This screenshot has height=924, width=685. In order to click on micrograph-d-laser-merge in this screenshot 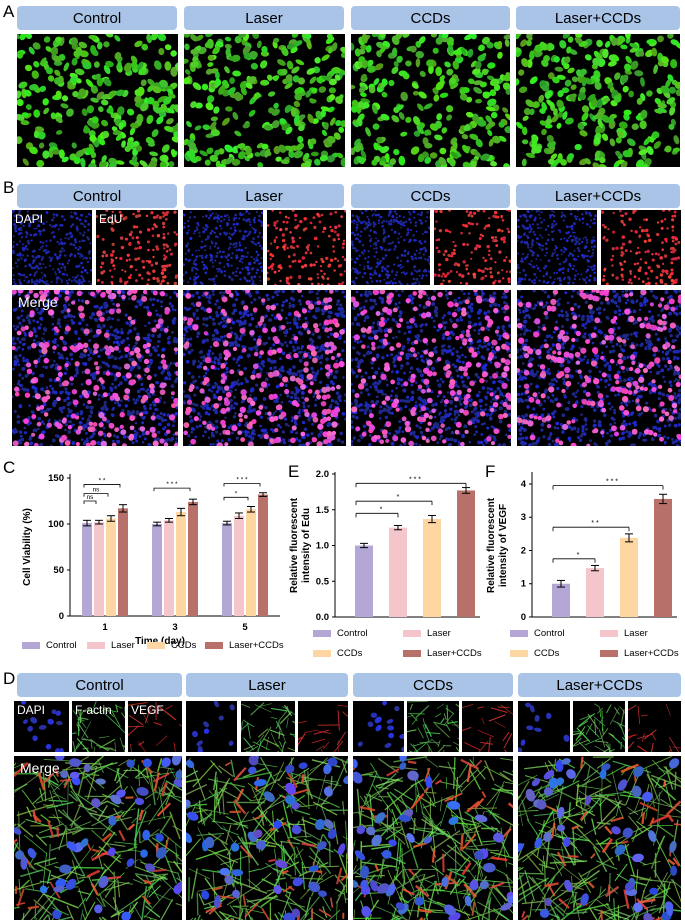, I will do `click(267, 838)`.